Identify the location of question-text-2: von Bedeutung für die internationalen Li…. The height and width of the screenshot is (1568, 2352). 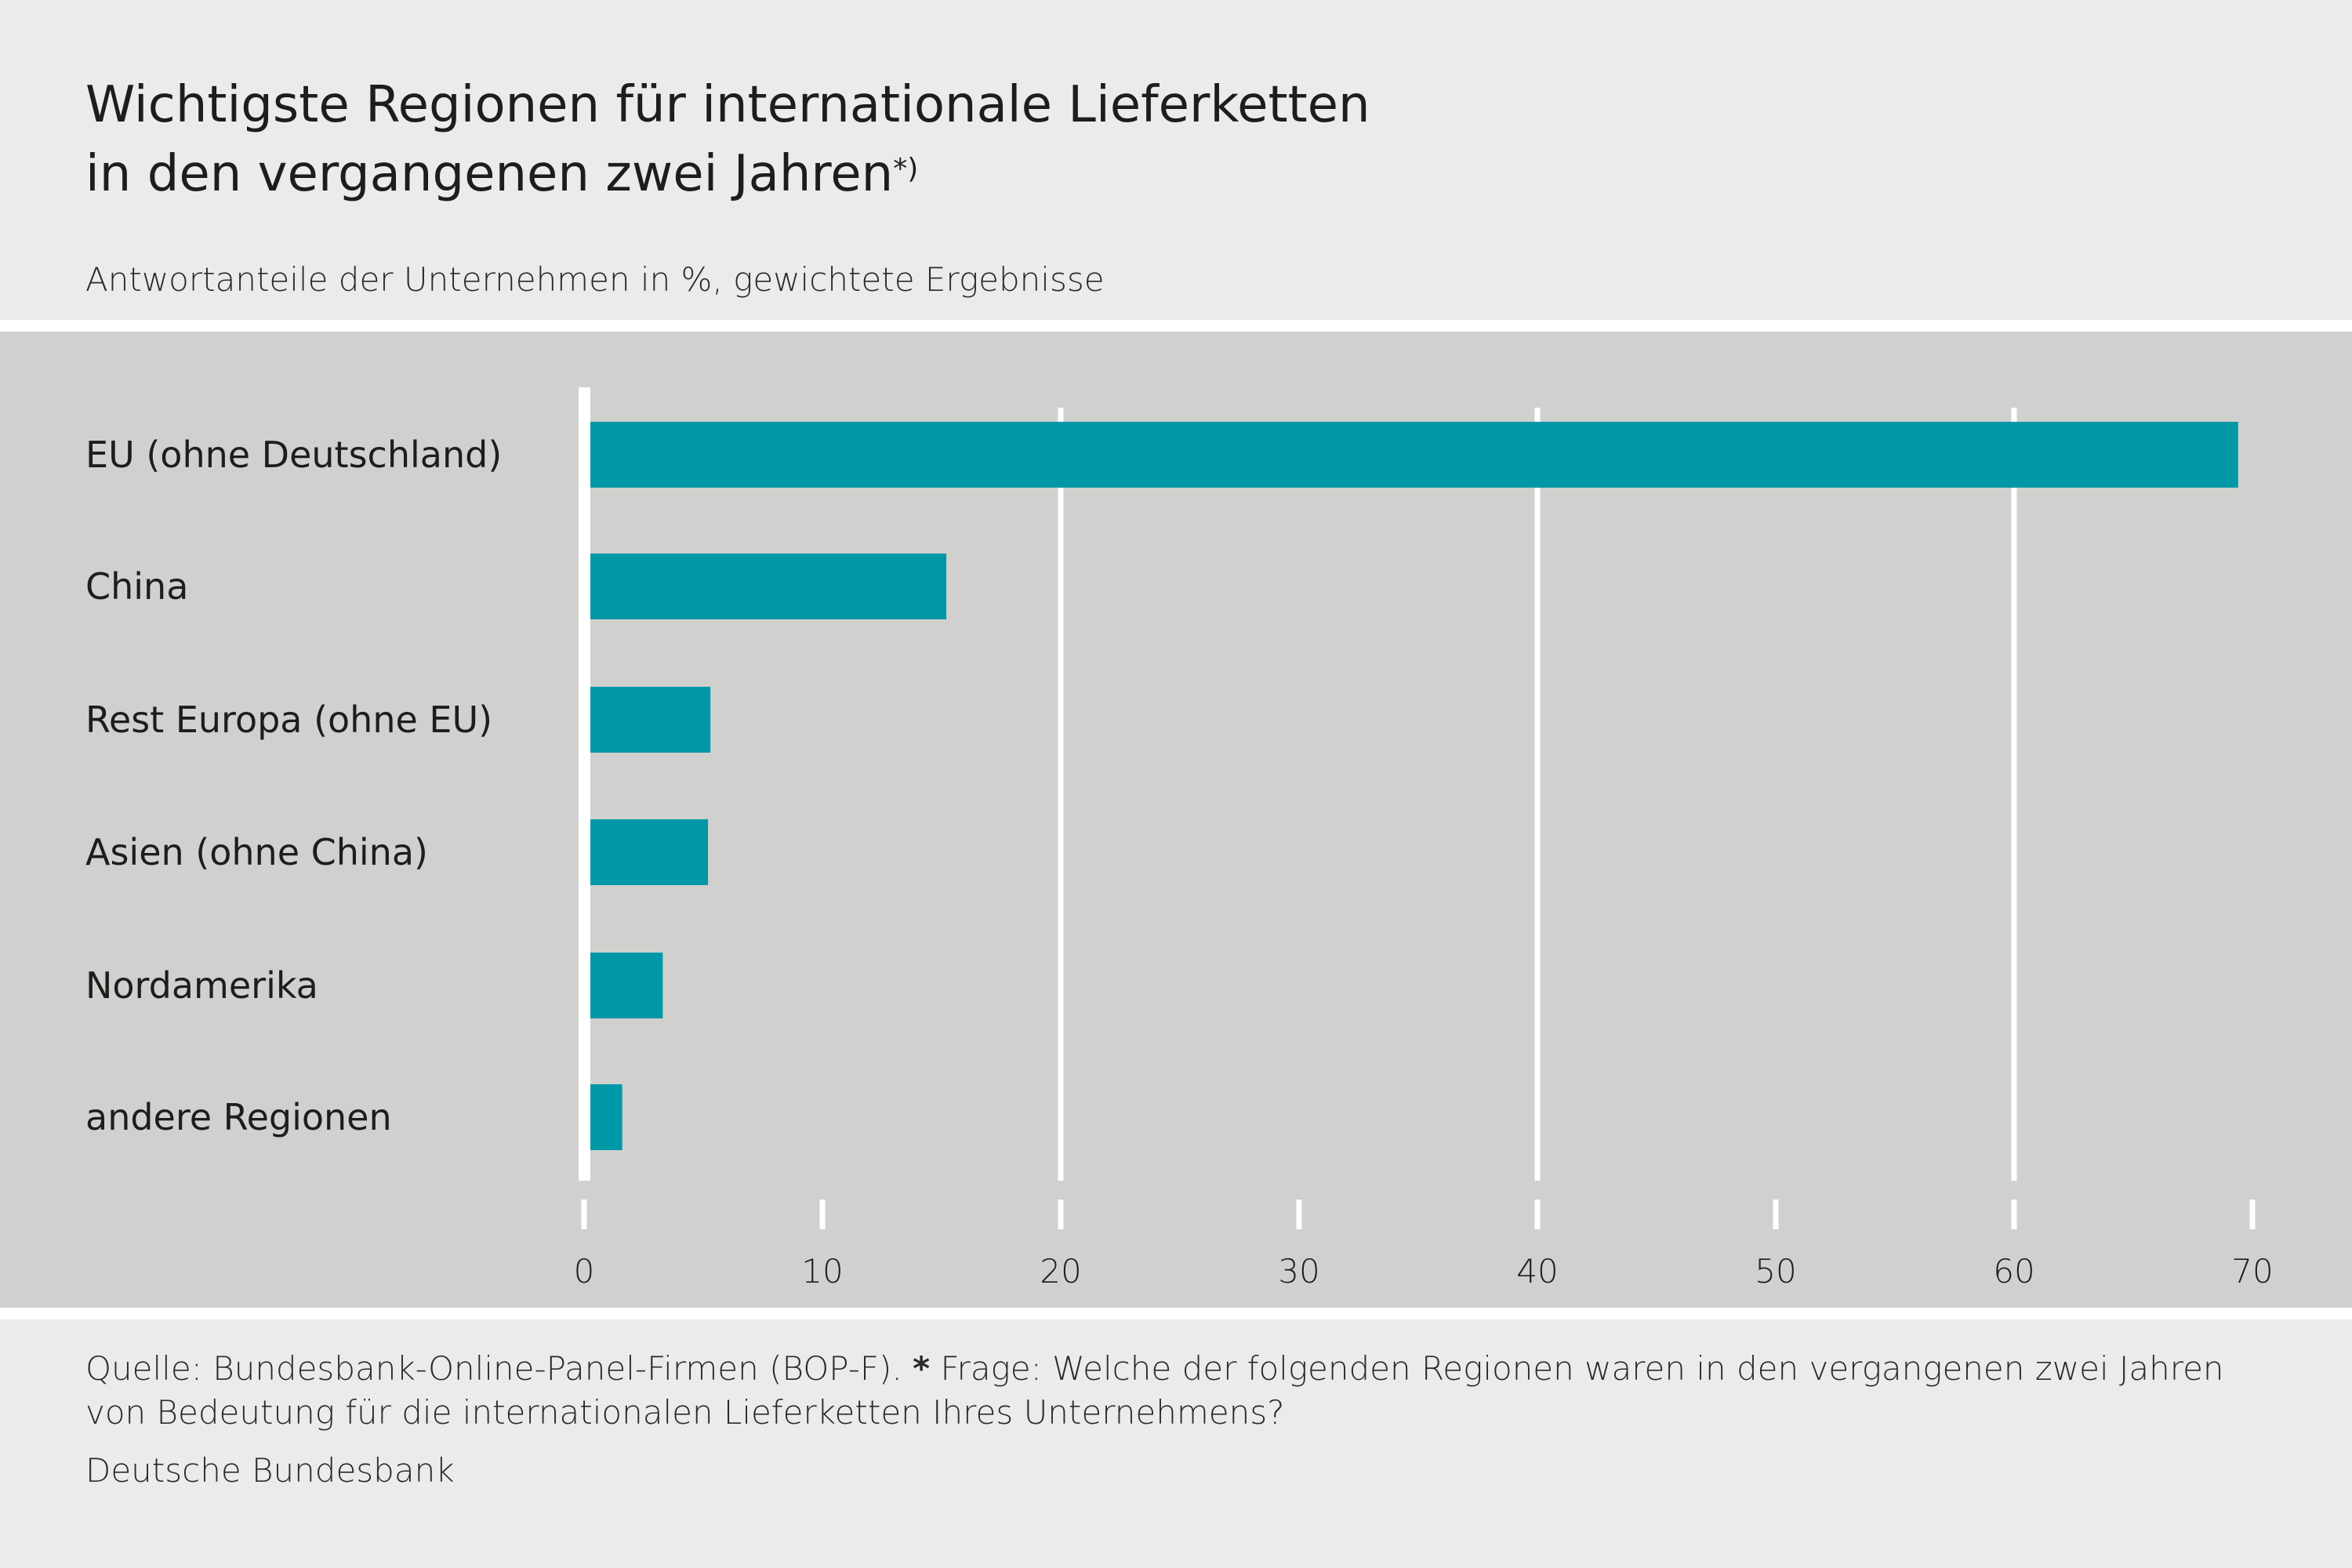
(685, 1412).